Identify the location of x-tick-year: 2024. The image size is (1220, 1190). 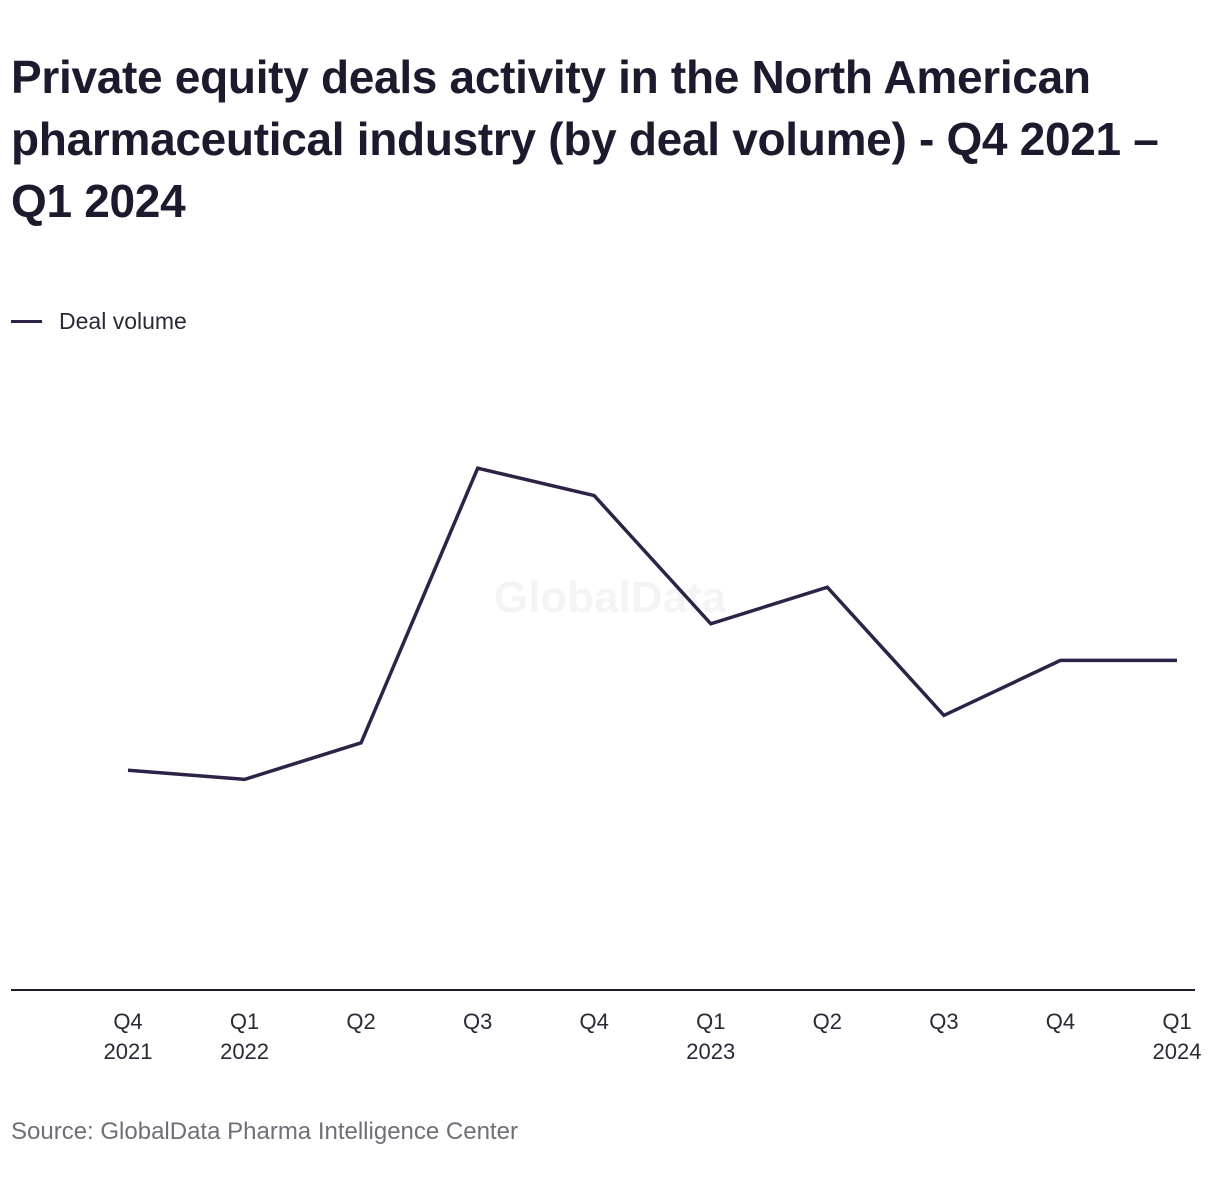
(1177, 1051).